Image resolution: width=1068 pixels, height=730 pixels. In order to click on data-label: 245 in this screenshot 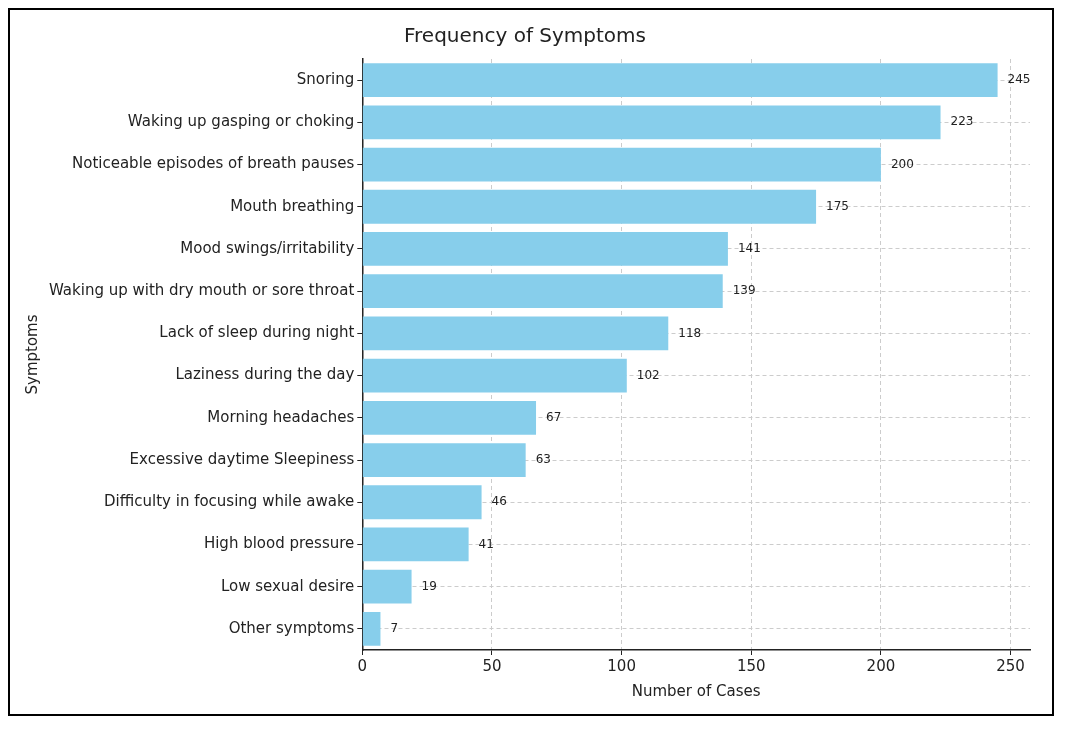, I will do `click(1019, 79)`.